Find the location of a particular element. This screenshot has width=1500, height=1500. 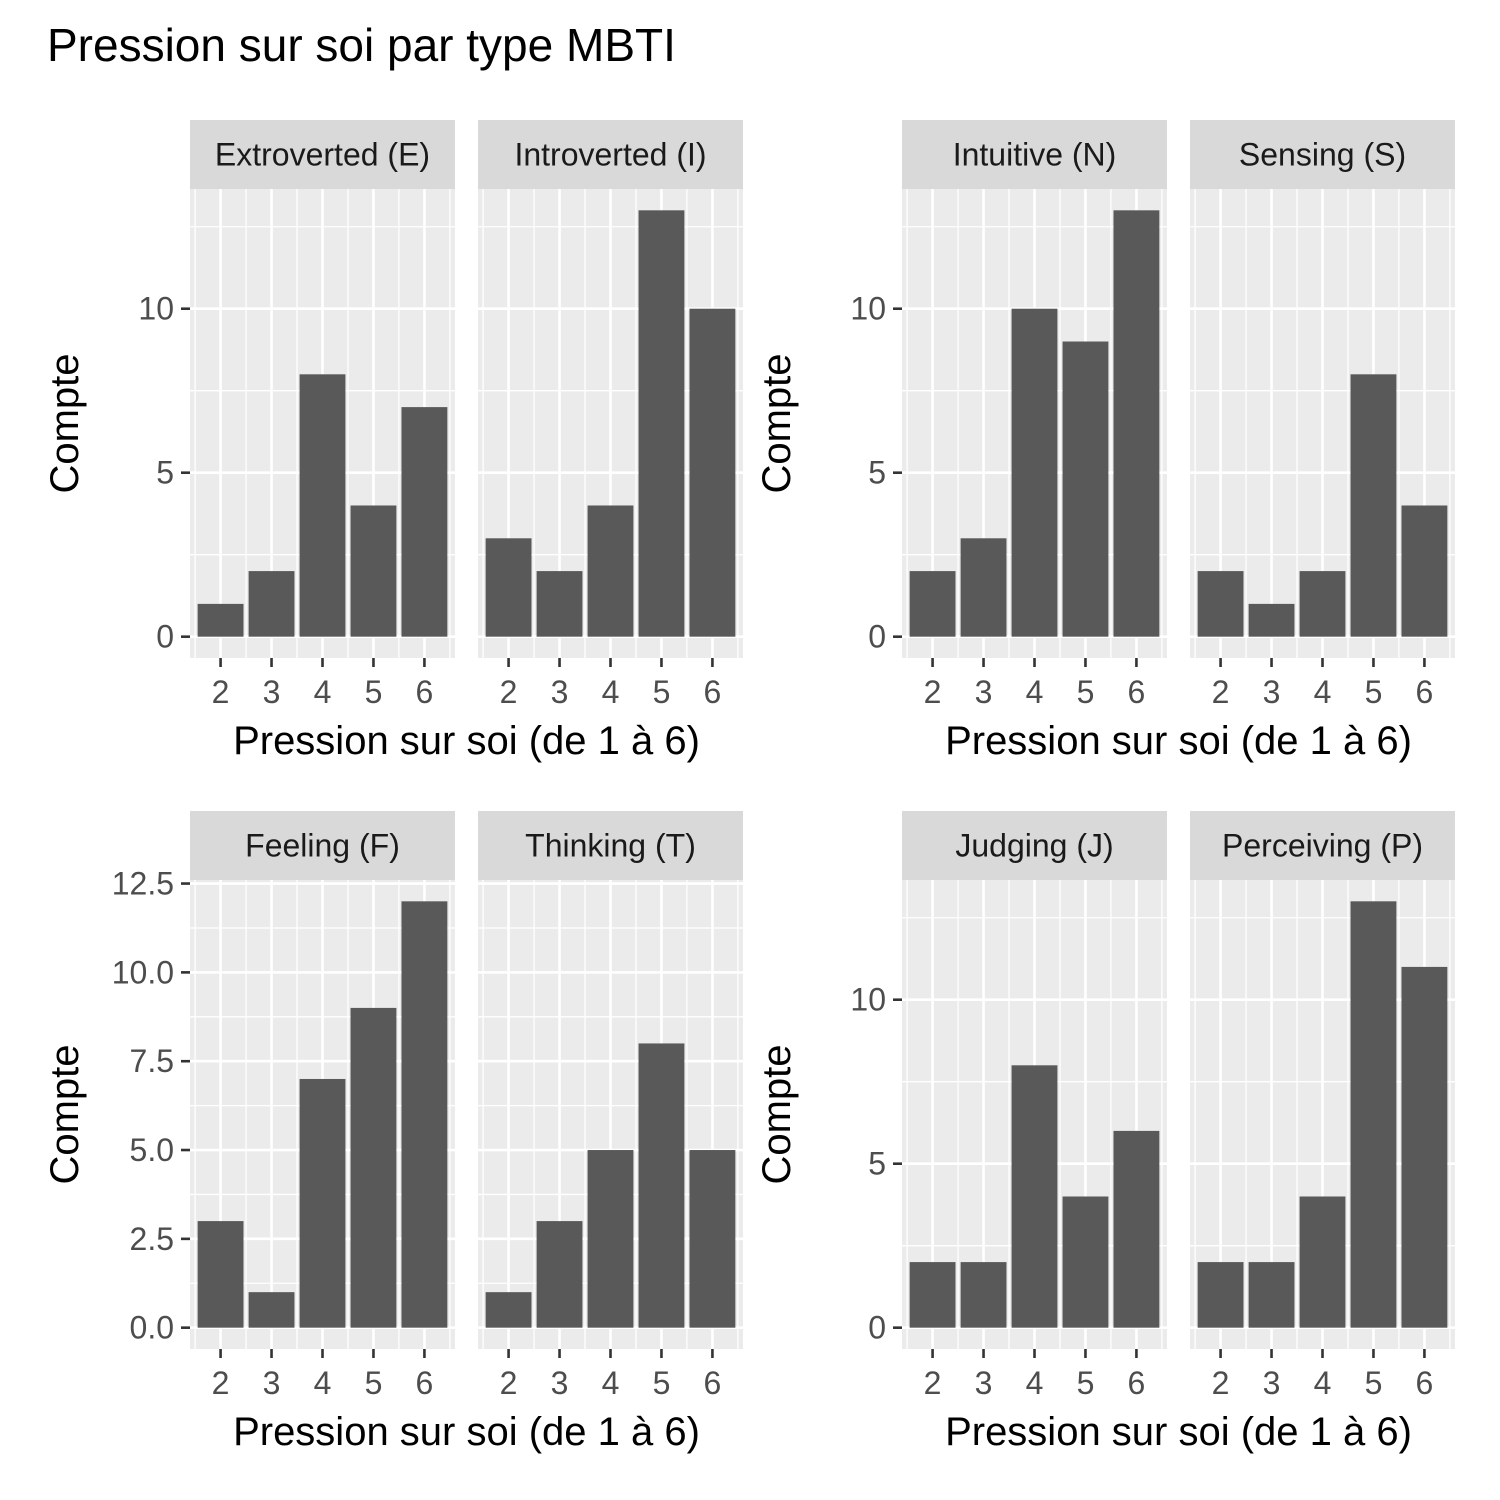

y-tick-label: 2.5 is located at coordinates (152, 1239).